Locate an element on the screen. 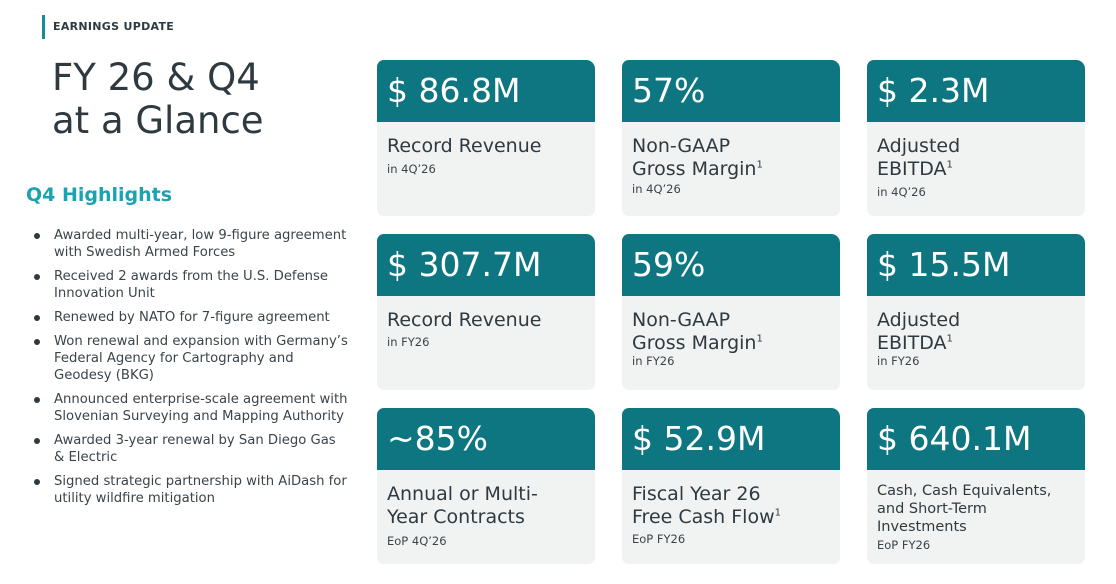 This screenshot has width=1116, height=584. page-title: FY 26 & Q4 at a Glance is located at coordinates (202, 99).